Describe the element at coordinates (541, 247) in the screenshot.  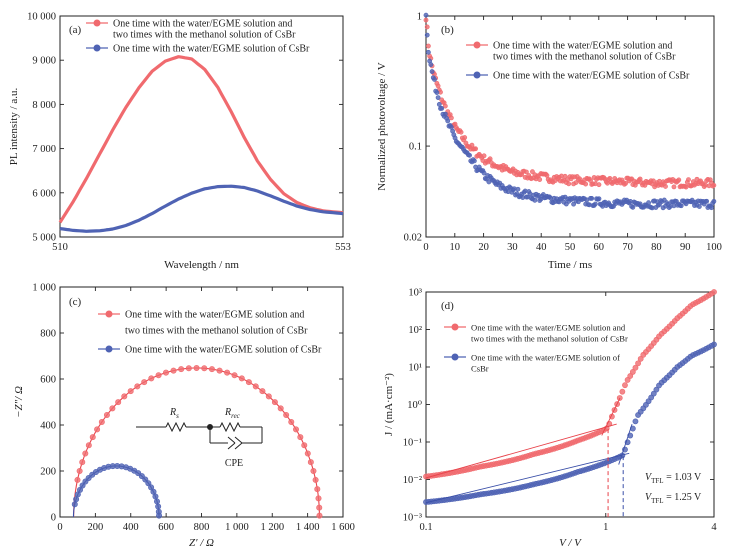
I see `x-tick-label: 40` at that location.